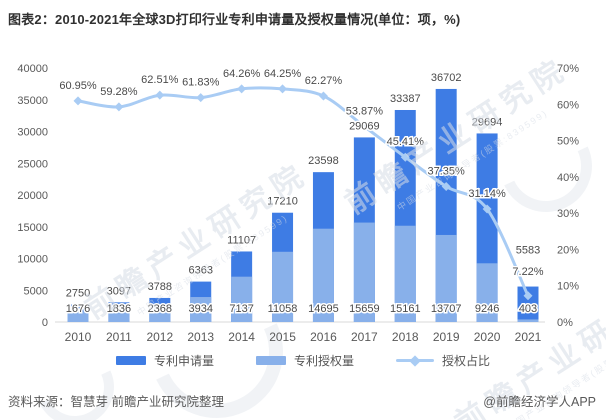 The height and width of the screenshot is (420, 606). Describe the element at coordinates (466, 361) in the screenshot. I see `legend-label-ratio: 授权占比` at that location.